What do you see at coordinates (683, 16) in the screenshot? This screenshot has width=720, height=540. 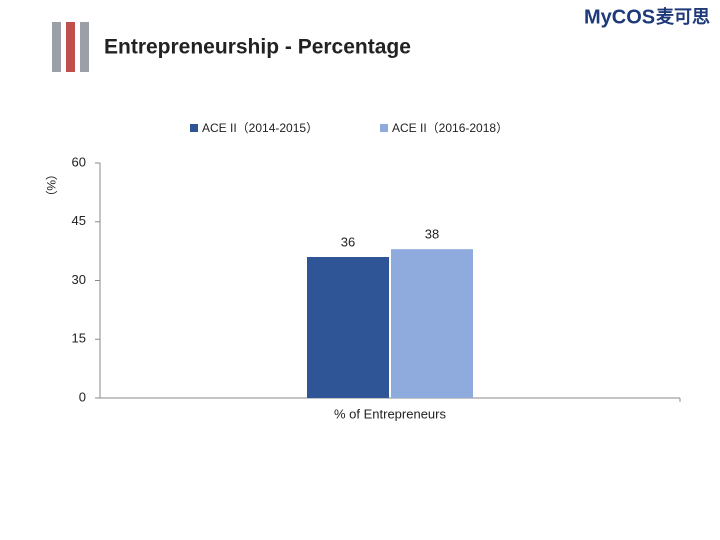 I see `logo-chinese: 麦可思` at bounding box center [683, 16].